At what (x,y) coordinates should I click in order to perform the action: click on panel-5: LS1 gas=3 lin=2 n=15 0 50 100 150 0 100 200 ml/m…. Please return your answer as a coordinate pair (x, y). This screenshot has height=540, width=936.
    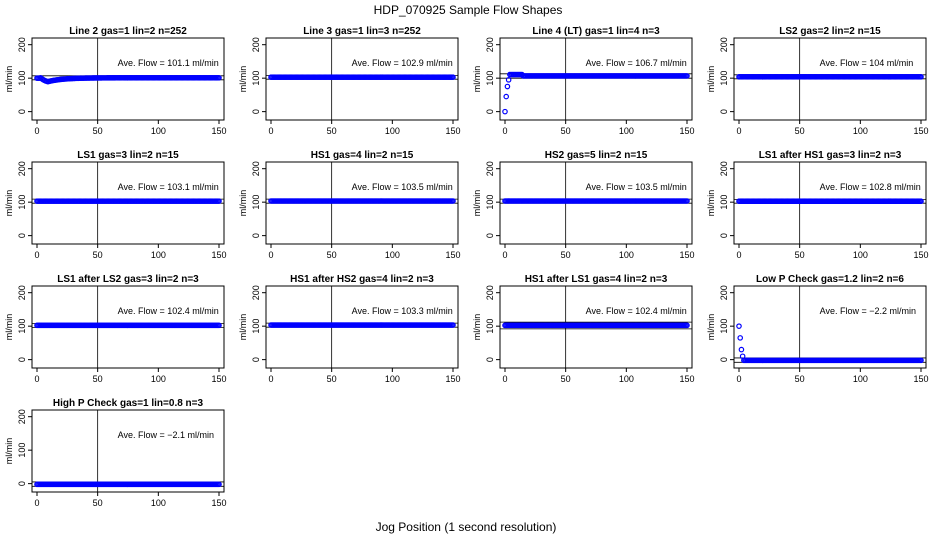
    Looking at the image, I should click on (115, 205).